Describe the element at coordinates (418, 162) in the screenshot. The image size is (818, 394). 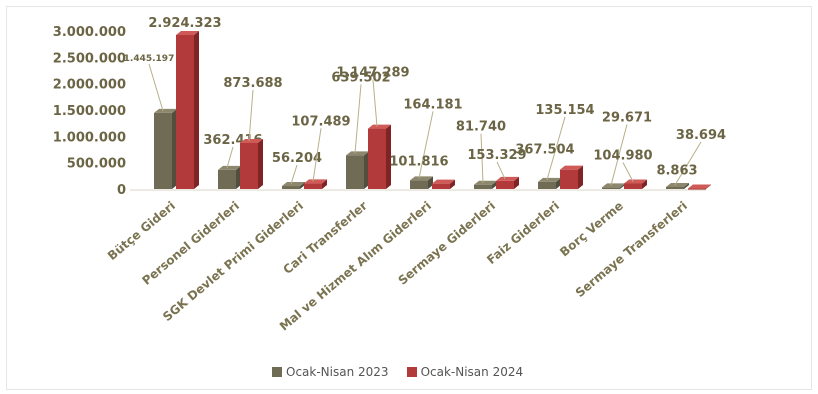
I see `data-label: 101.816` at that location.